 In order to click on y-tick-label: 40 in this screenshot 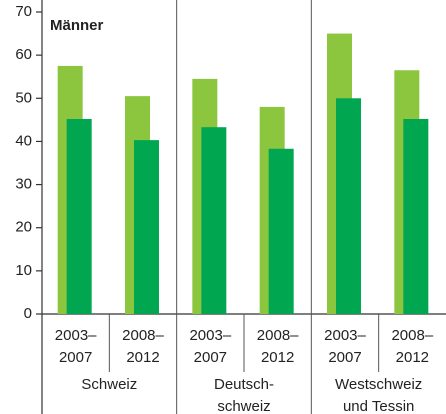, I will do `click(23, 140)`.